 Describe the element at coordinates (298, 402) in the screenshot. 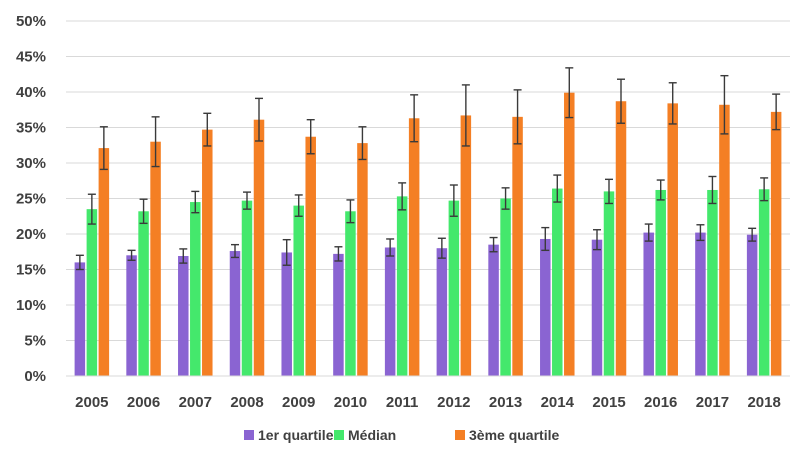

I see `x-tick-label: 2009` at that location.